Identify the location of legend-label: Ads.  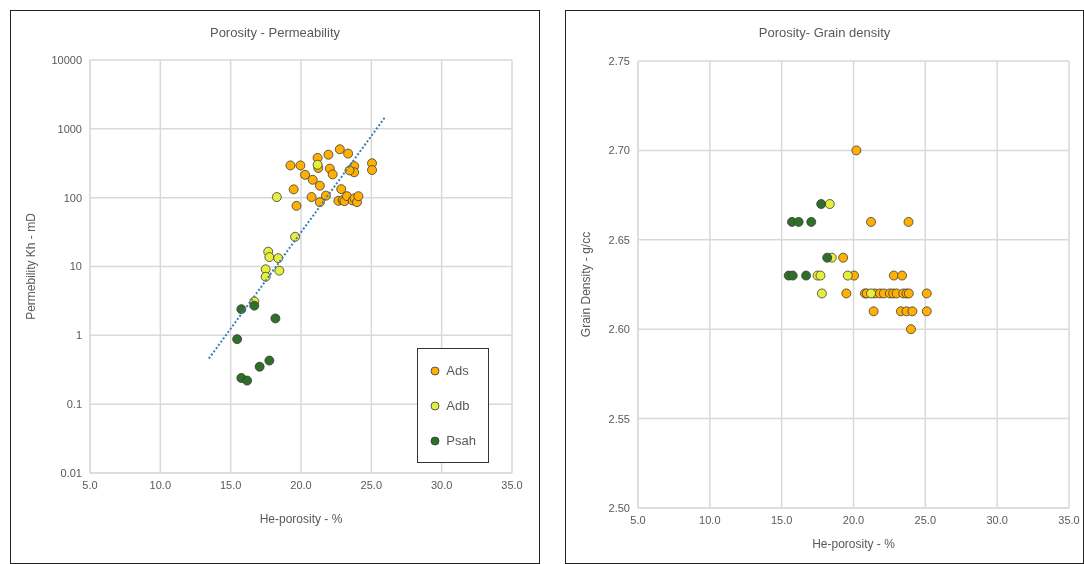
(457, 370).